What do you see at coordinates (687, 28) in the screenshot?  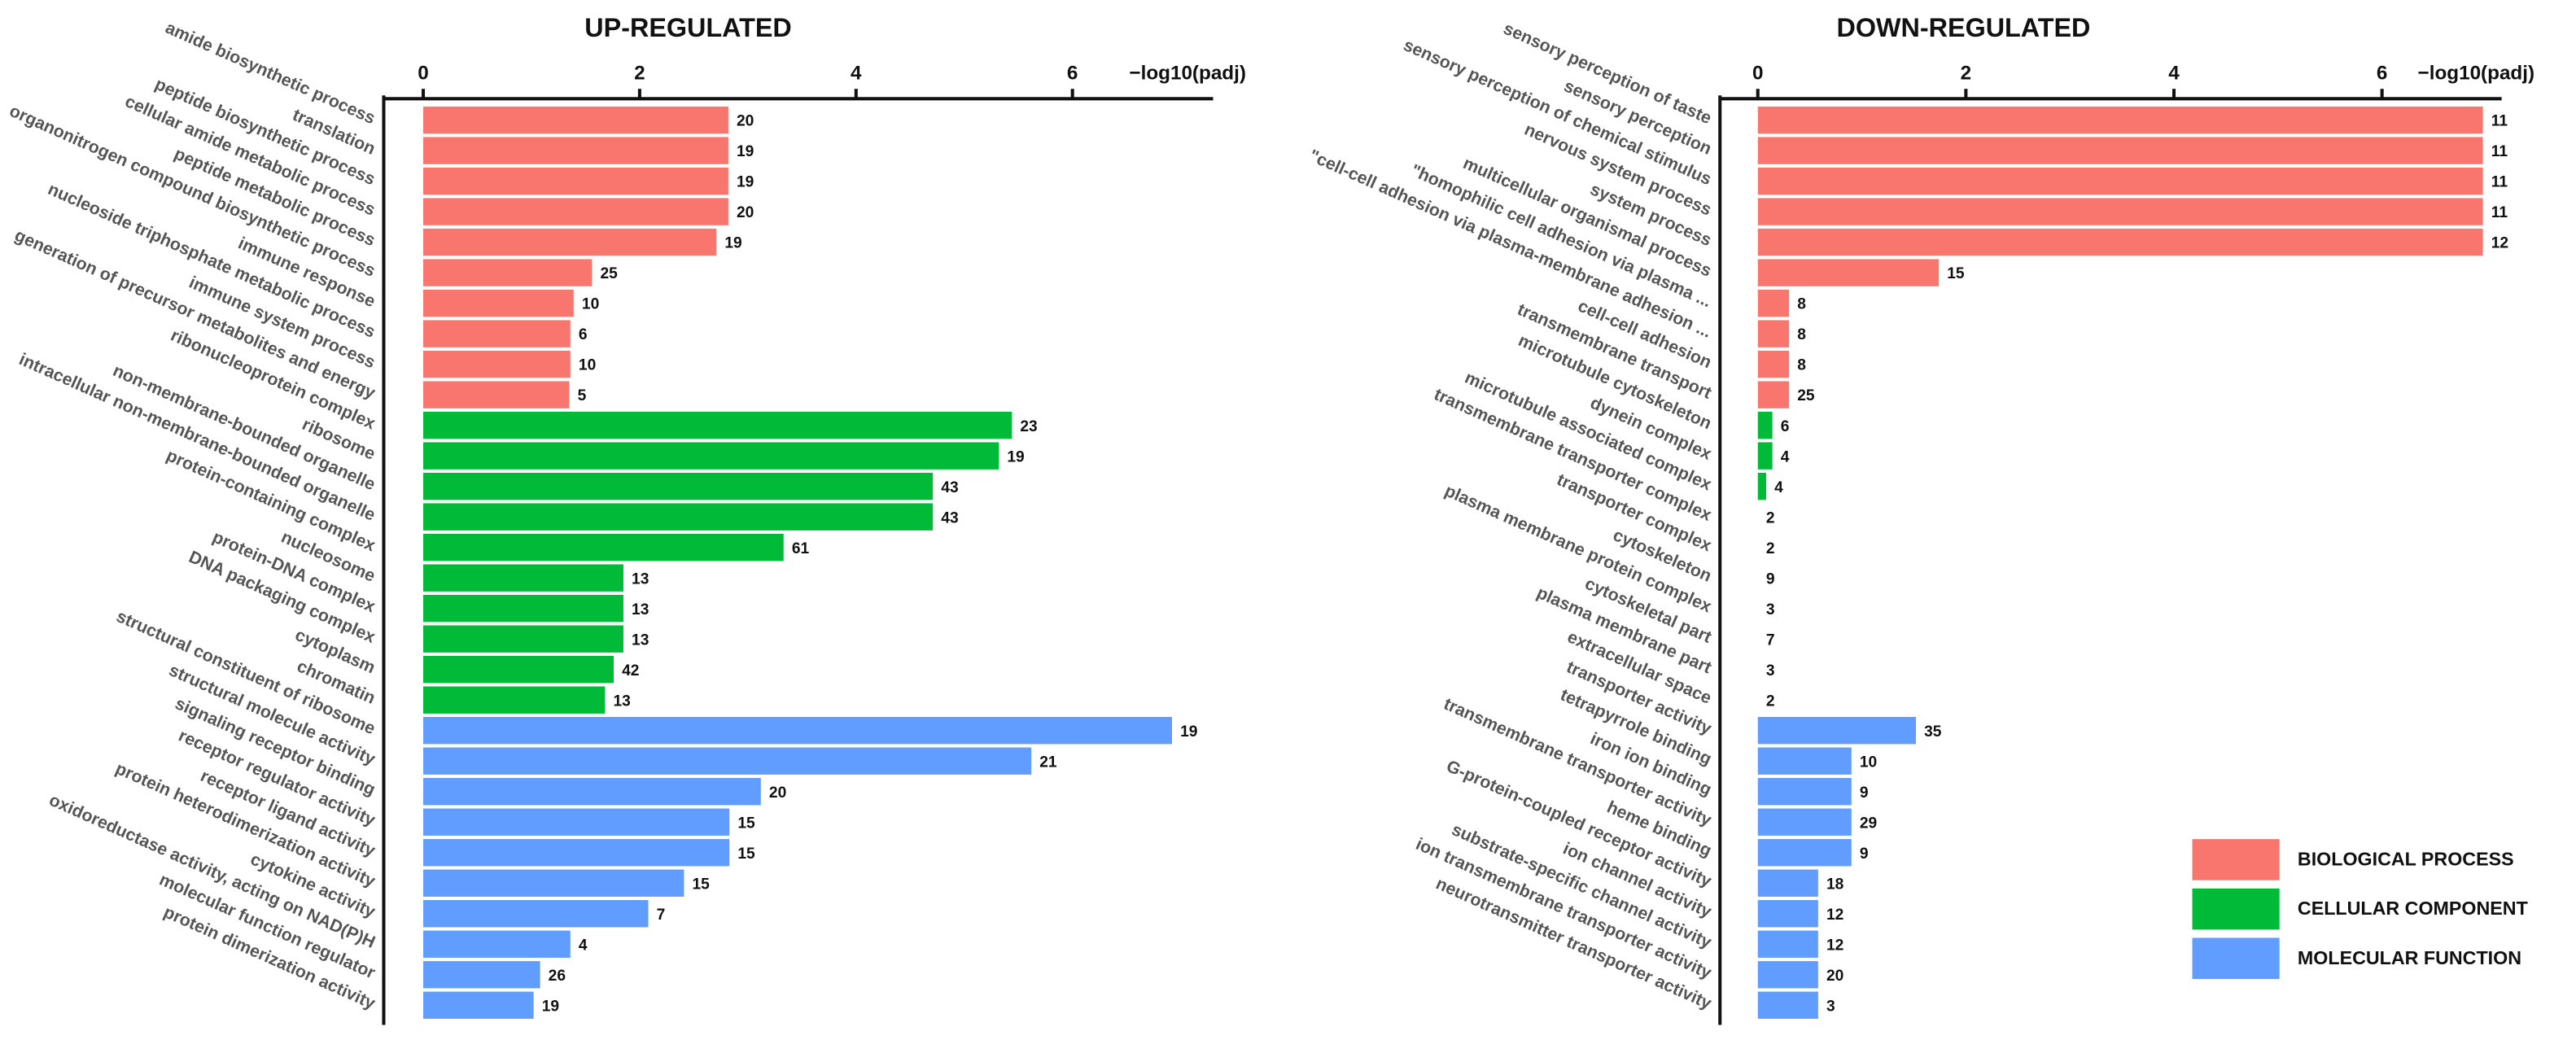 I see `chart-title: UP-REGULATED` at bounding box center [687, 28].